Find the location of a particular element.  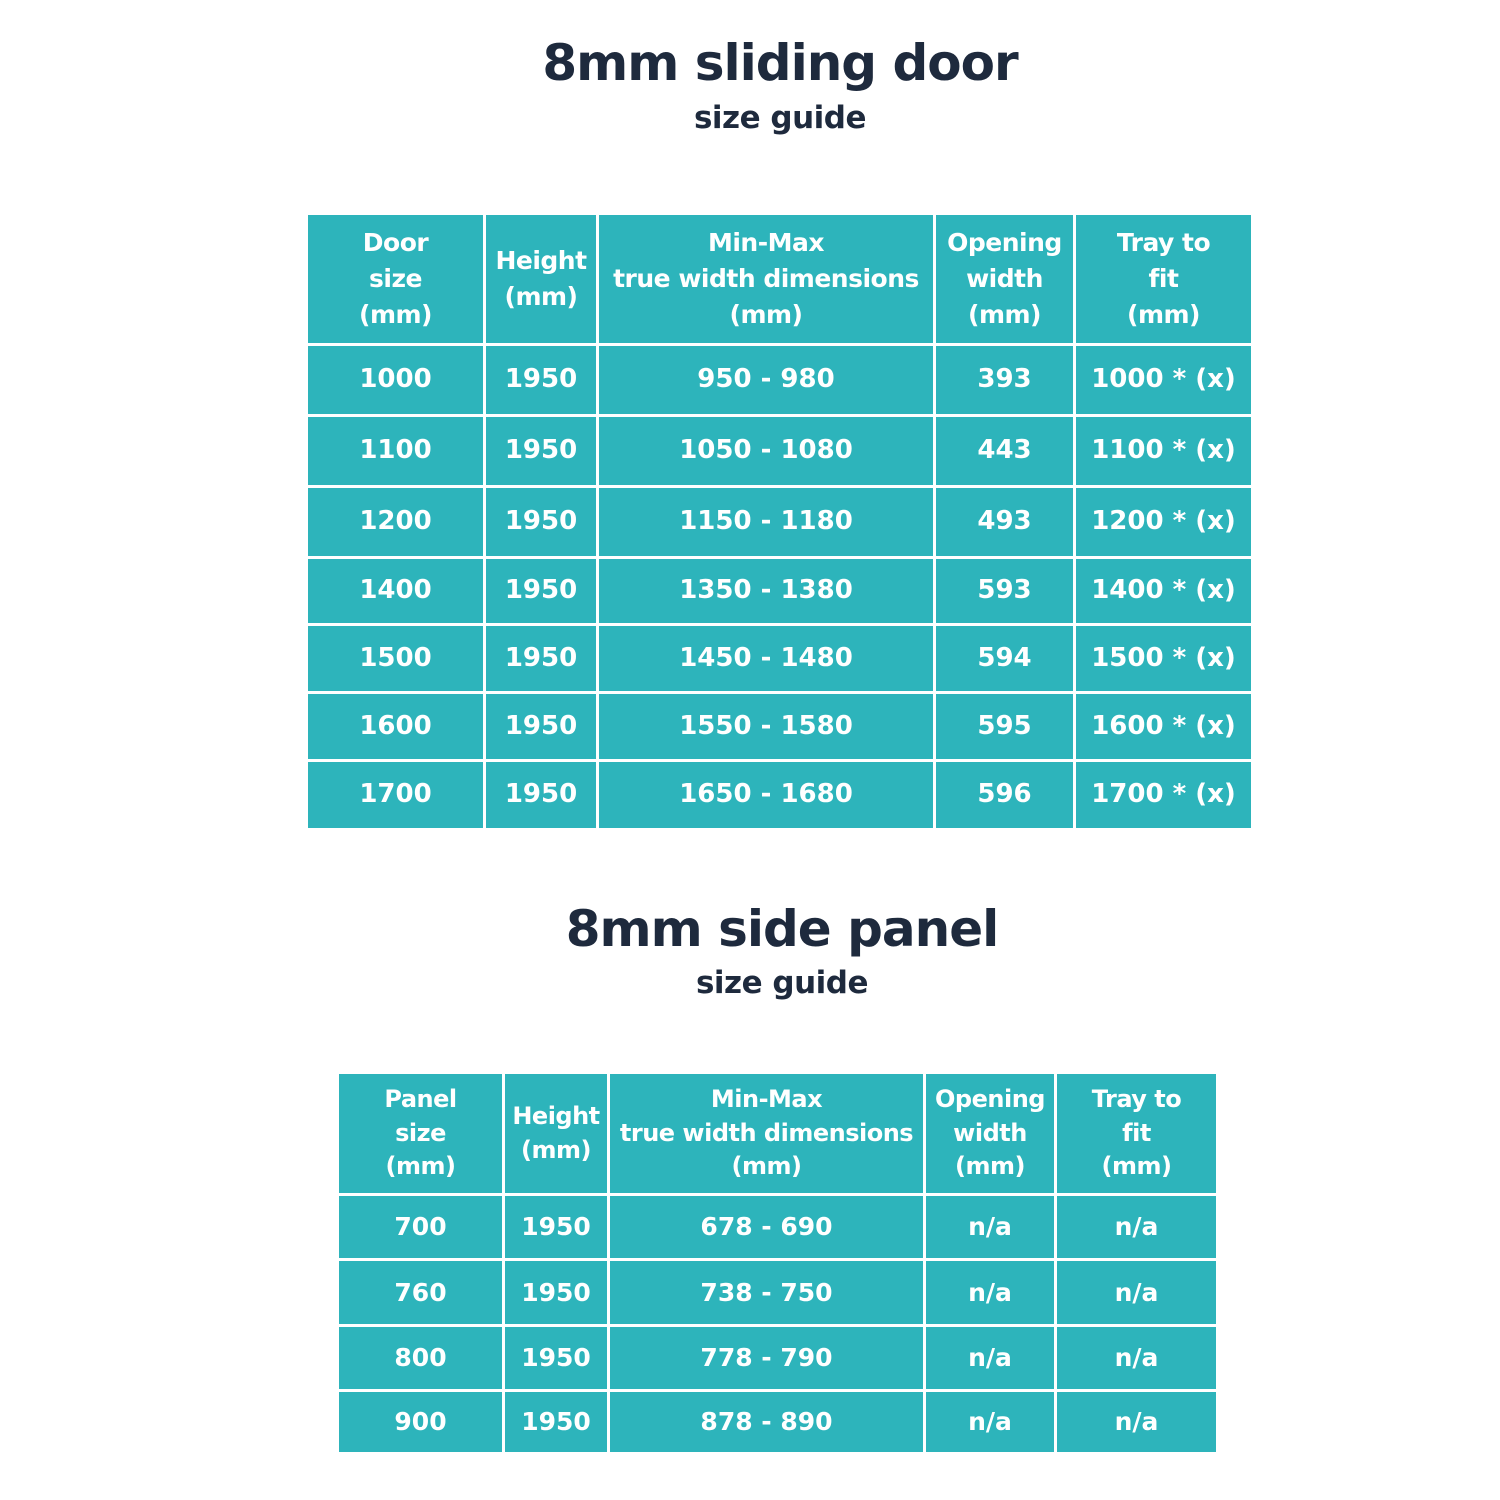

table-cell: 1000 is located at coordinates (395, 380).